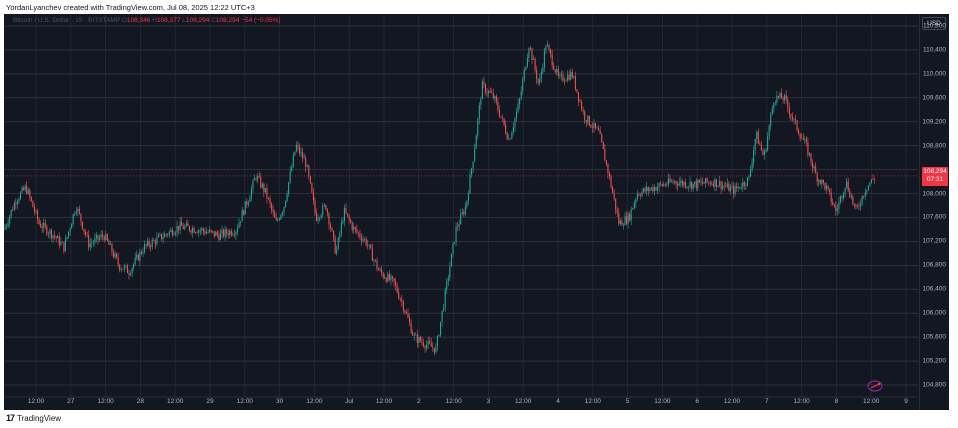  Describe the element at coordinates (558, 401) in the screenshot. I see `time-tick-label: 4` at that location.